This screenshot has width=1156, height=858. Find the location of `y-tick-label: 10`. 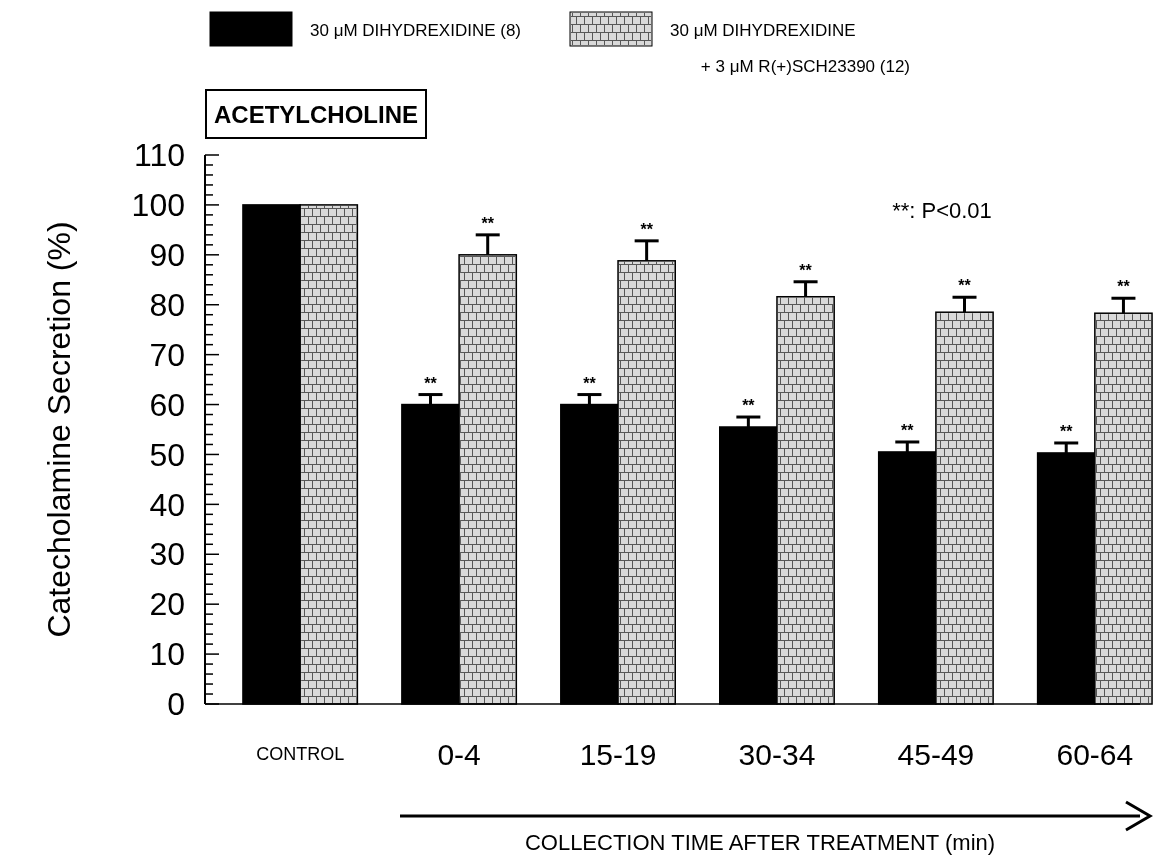

y-tick-label: 10 is located at coordinates (167, 654).